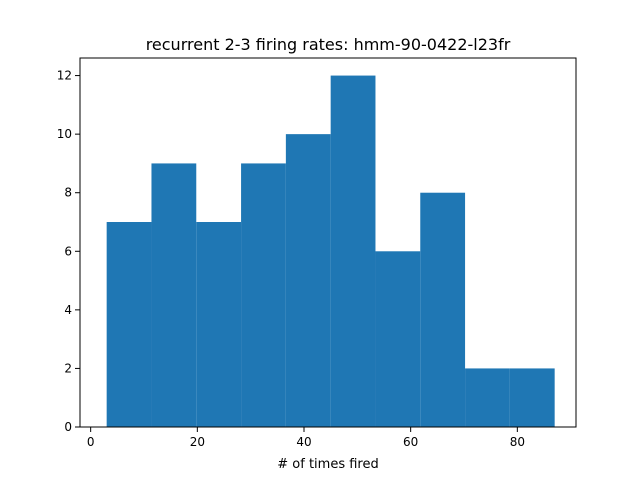  Describe the element at coordinates (197, 442) in the screenshot. I see `x-tick-label: 20` at that location.